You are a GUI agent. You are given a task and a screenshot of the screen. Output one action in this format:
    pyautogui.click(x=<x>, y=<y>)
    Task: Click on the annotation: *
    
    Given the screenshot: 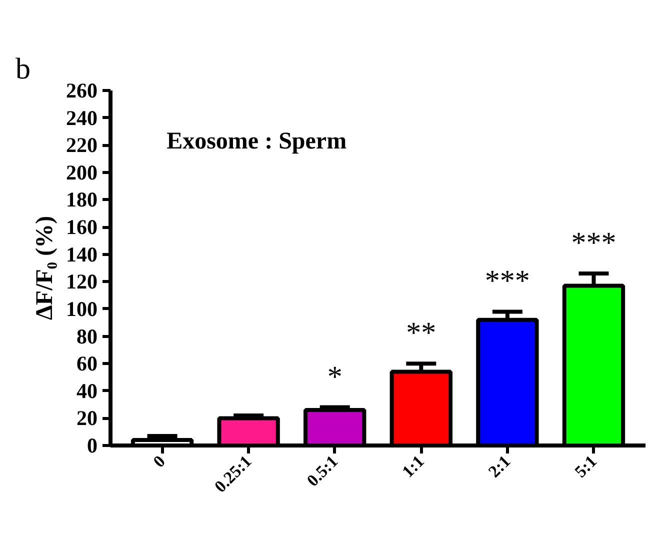 What is the action you would take?
    pyautogui.click(x=334, y=377)
    